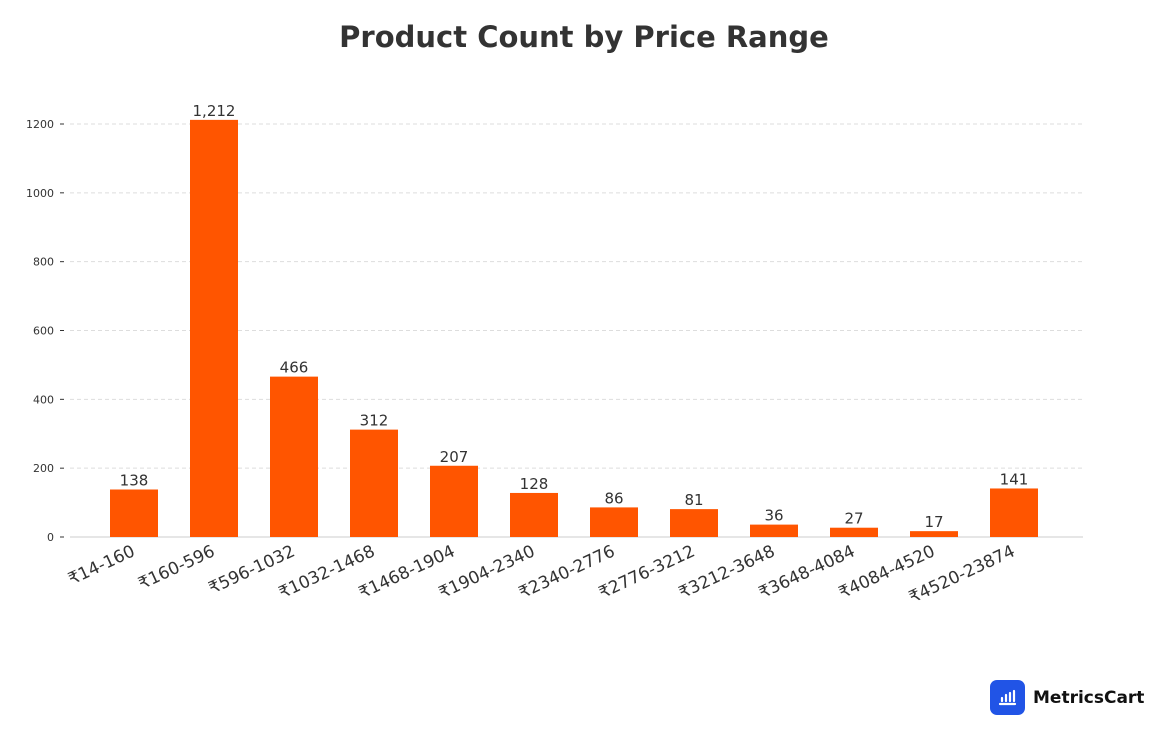 This screenshot has height=746, width=1168. I want to click on data-label: 1,212, so click(214, 111).